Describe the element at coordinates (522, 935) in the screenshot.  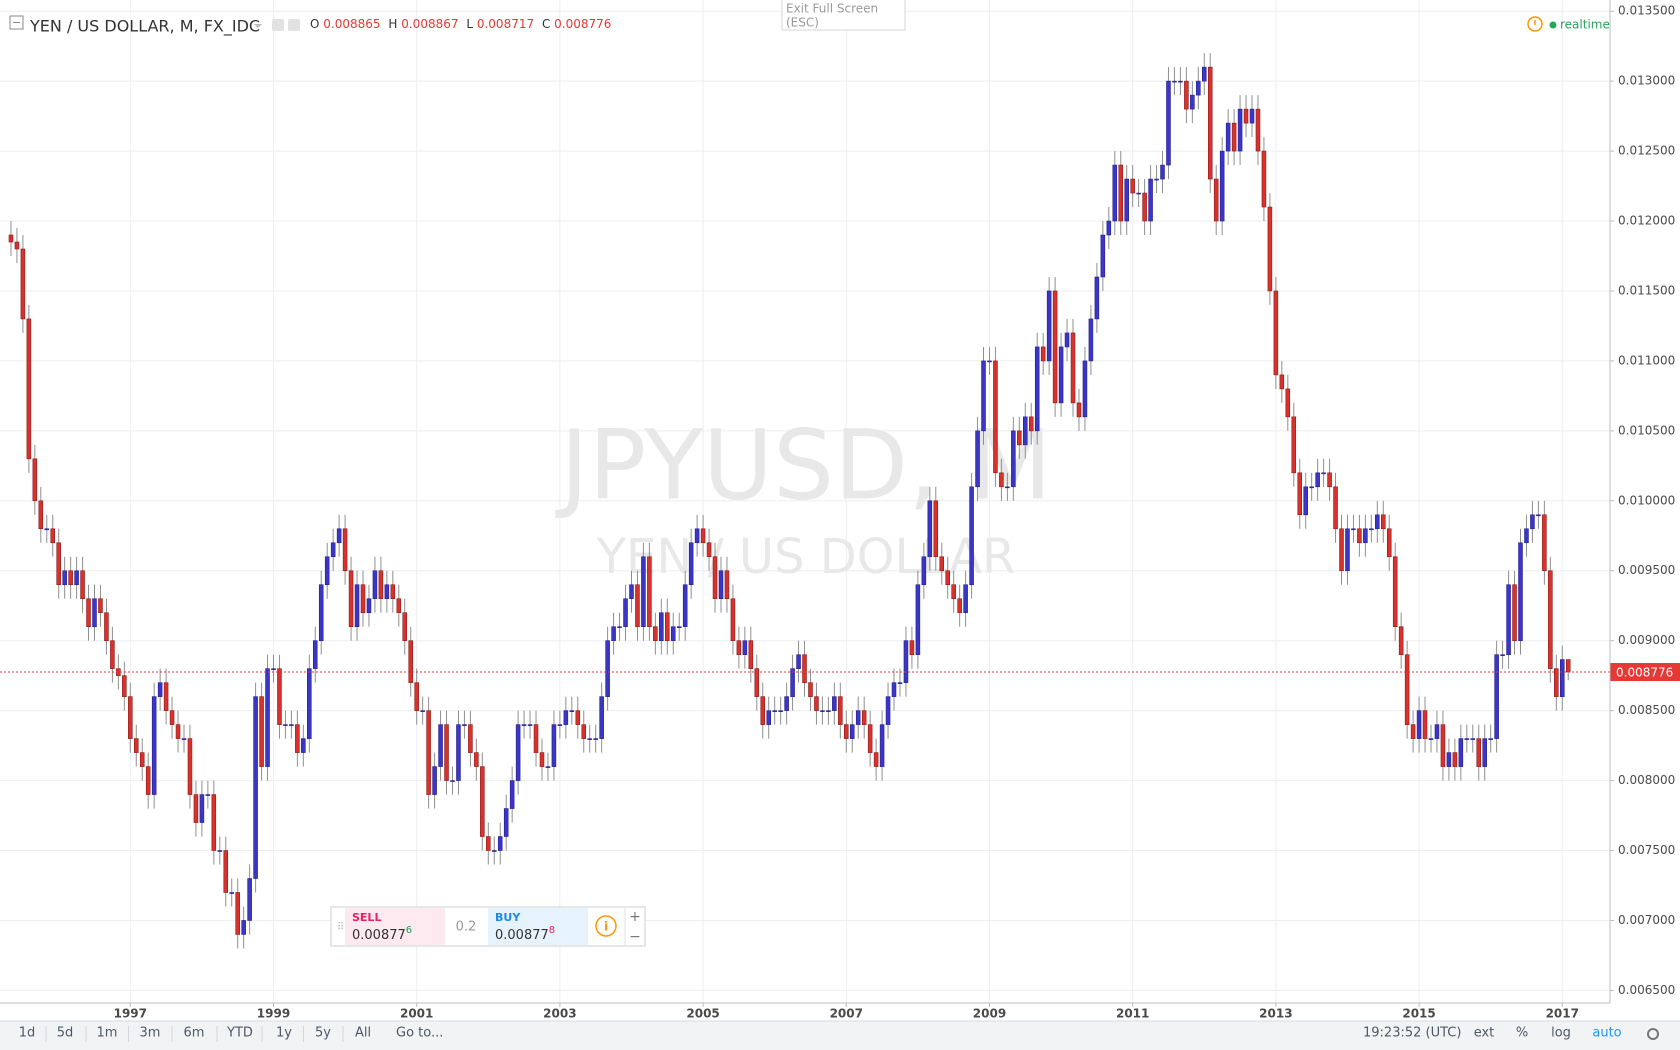
I see `buy-price: 0.00877` at that location.